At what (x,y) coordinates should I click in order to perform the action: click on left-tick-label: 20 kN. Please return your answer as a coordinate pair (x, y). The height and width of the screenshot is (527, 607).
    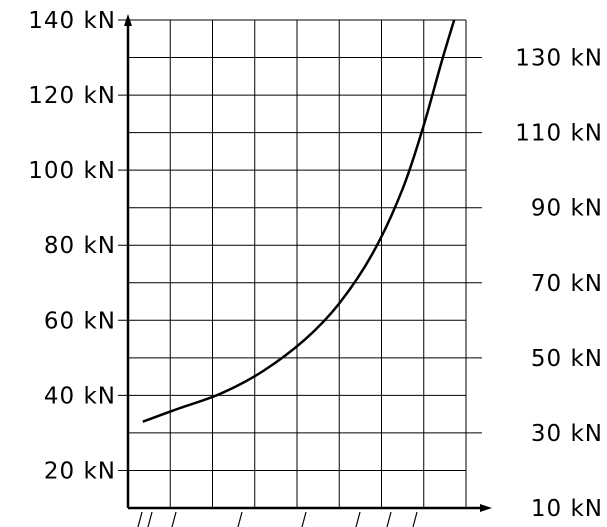
    Looking at the image, I should click on (80, 471).